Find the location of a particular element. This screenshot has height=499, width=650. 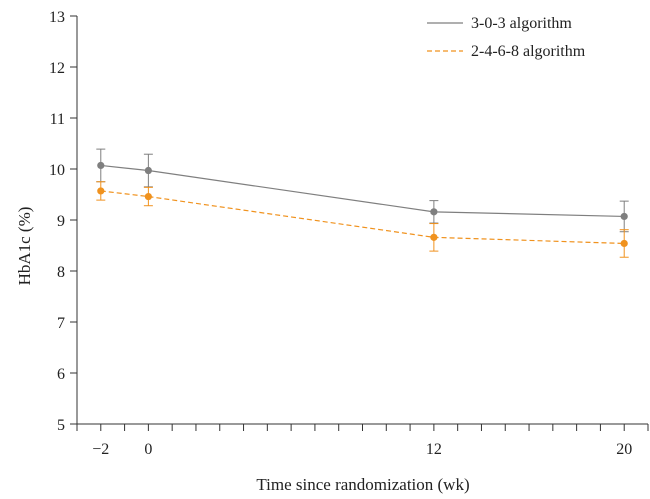

legend: 3-0-3 algorithm 2-4-6-8 algorithm is located at coordinates (506, 37).